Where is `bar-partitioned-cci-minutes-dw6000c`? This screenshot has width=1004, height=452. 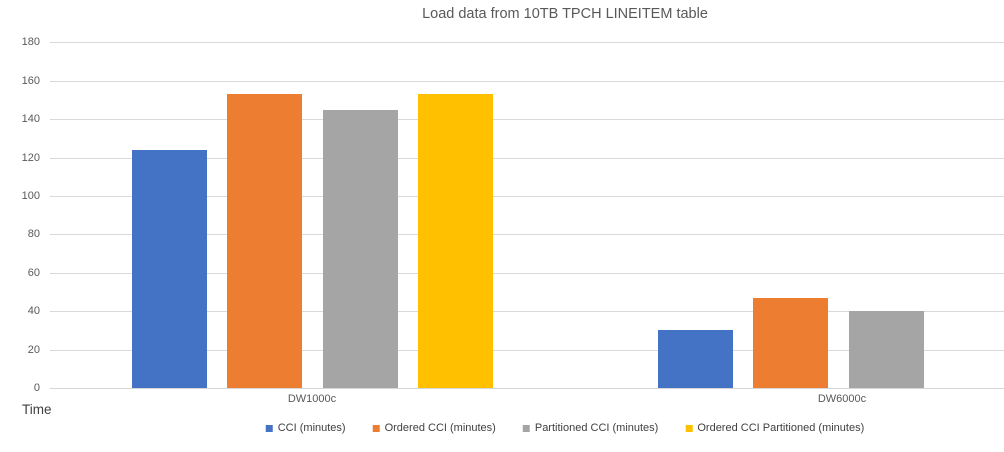 bar-partitioned-cci-minutes-dw6000c is located at coordinates (886, 349).